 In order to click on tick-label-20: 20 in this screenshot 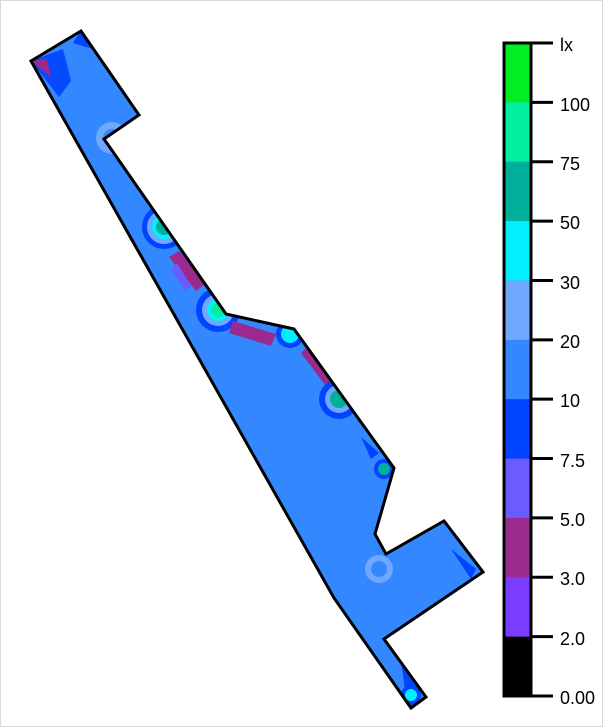, I will do `click(570, 342)`.